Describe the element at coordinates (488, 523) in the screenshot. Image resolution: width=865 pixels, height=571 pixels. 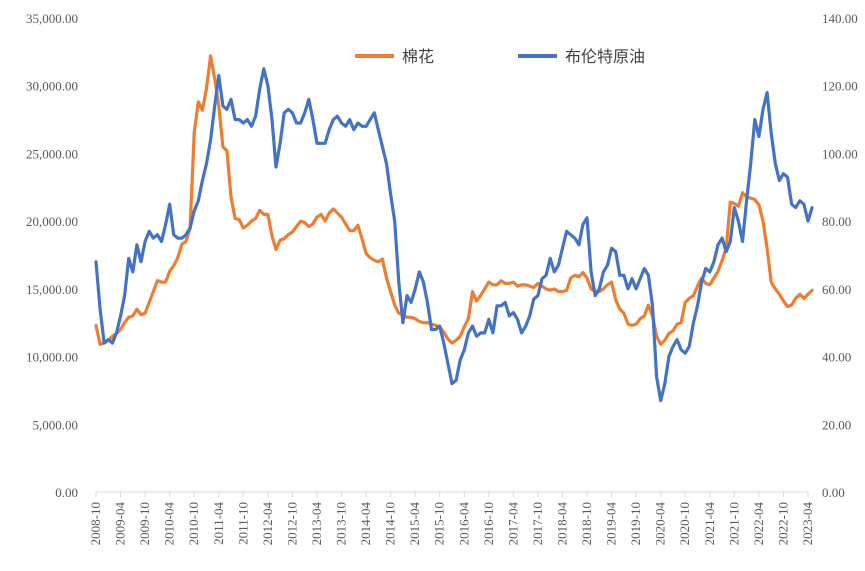
I see `x-axis-tick-label: 2016-10` at that location.